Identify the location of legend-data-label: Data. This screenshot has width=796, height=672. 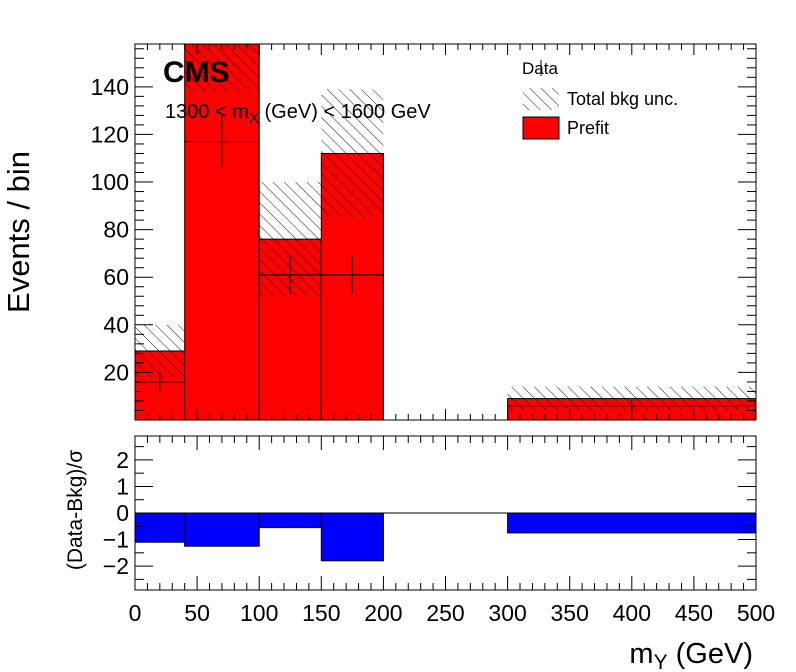
(540, 68).